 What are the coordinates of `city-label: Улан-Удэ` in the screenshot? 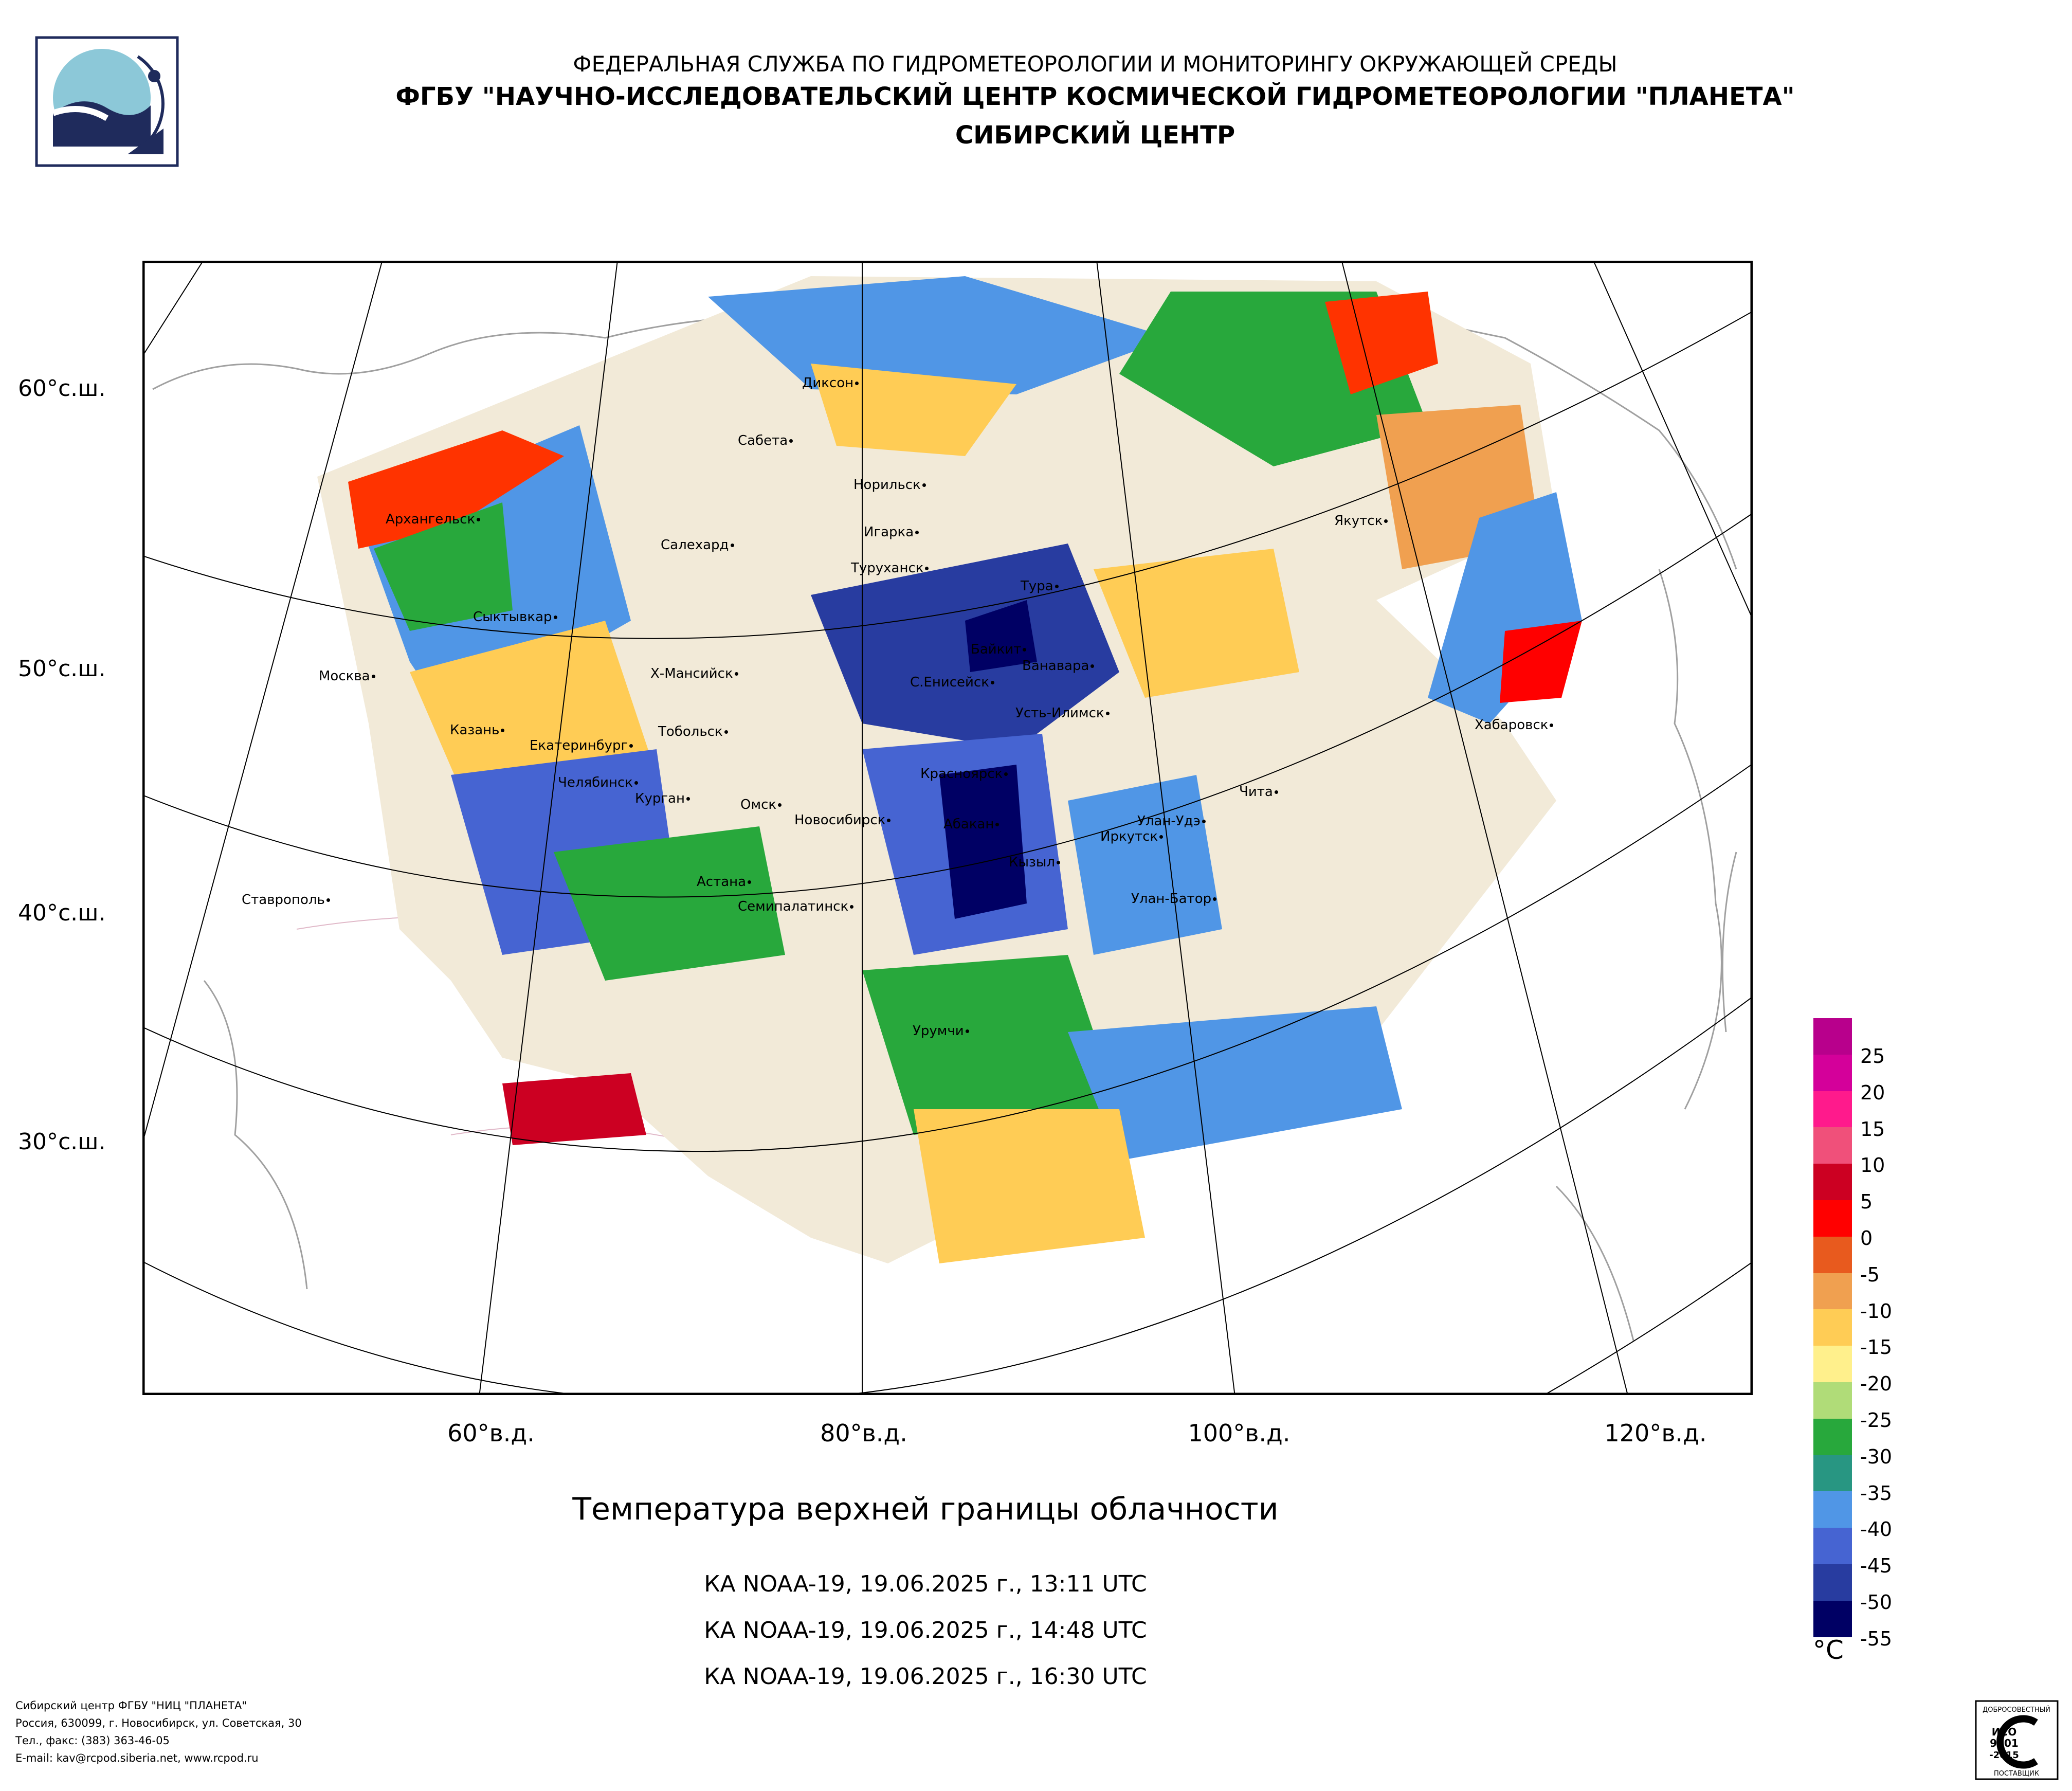 It's located at (1171, 821).